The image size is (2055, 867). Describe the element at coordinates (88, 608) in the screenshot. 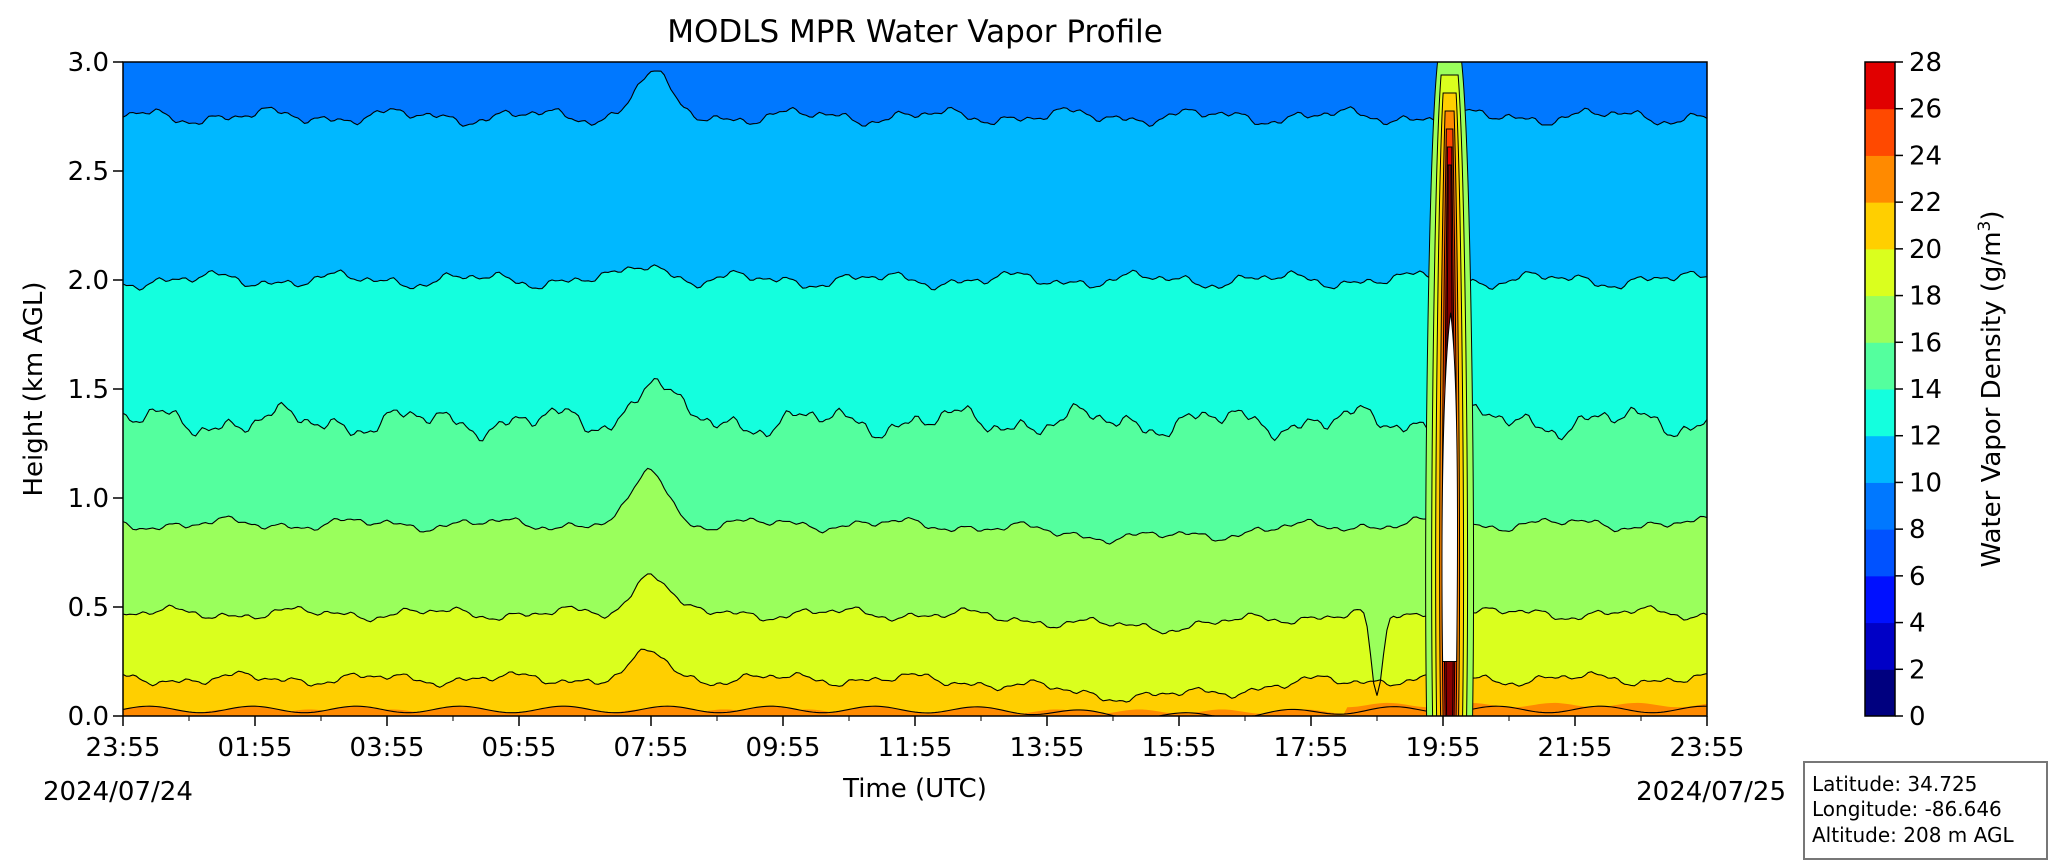

I see `y-tick-label: 0.5` at that location.